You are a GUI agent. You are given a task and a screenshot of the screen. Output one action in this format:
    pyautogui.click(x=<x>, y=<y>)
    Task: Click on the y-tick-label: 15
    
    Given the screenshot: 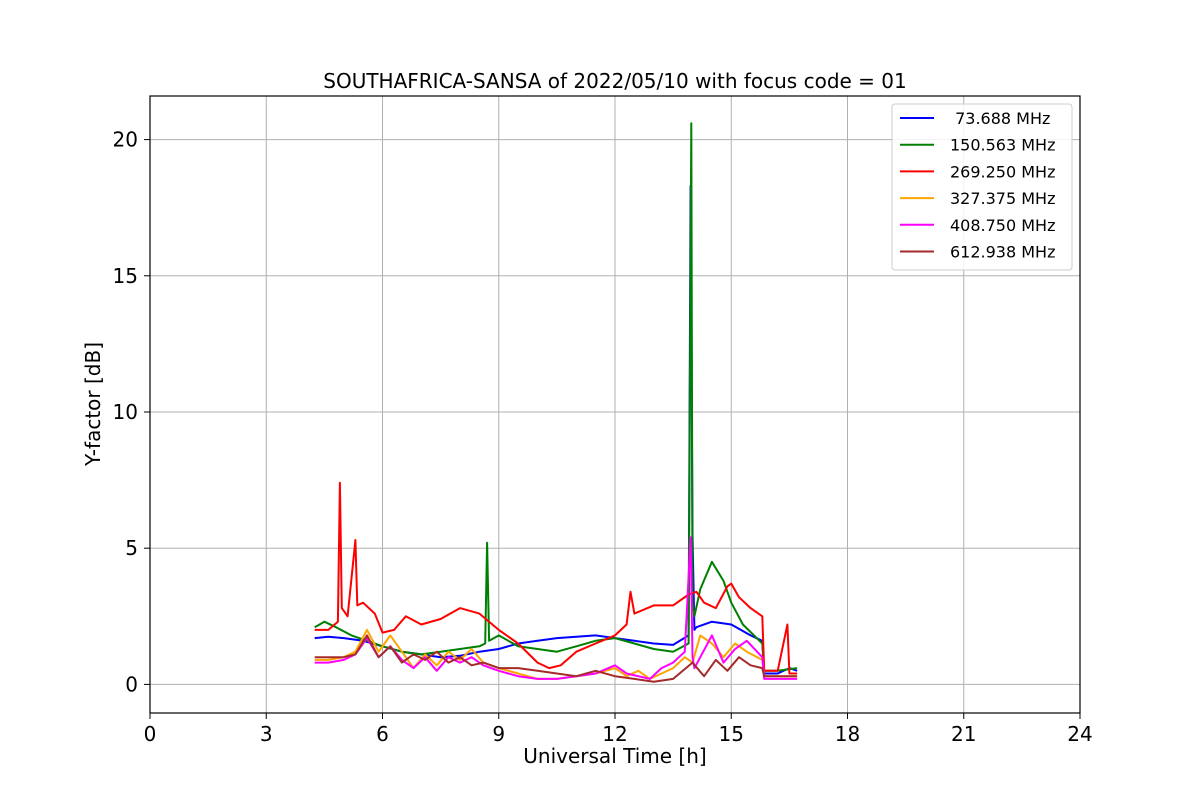 What is the action you would take?
    pyautogui.click(x=125, y=276)
    